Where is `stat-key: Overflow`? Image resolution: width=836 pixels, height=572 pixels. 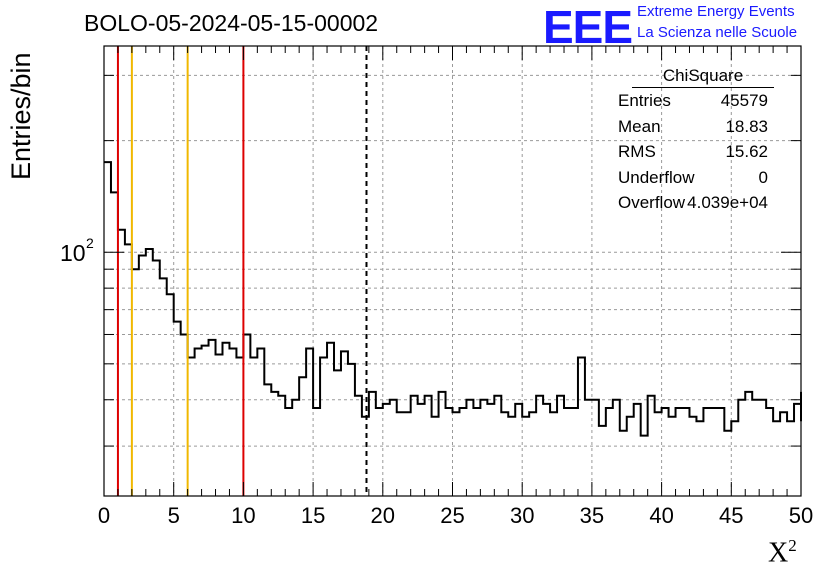 stat-key: Overflow is located at coordinates (652, 202).